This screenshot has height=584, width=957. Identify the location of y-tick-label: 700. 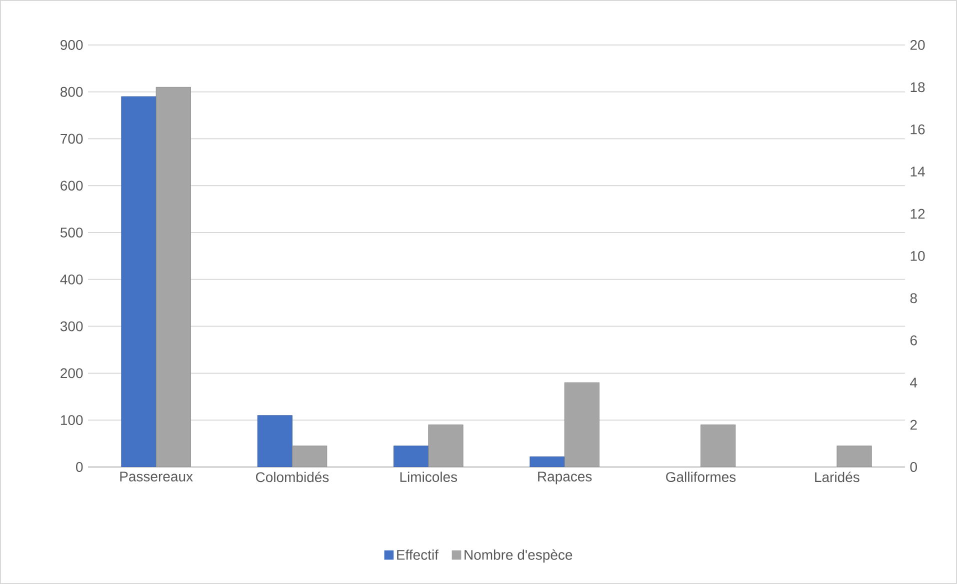
(71, 139).